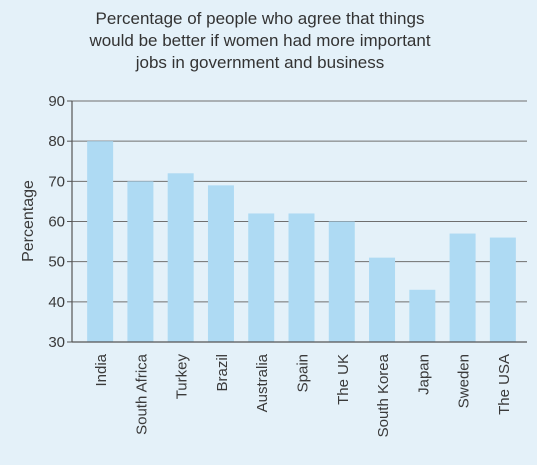 The width and height of the screenshot is (537, 465). What do you see at coordinates (56, 262) in the screenshot?
I see `y-tick-label-50: 50` at bounding box center [56, 262].